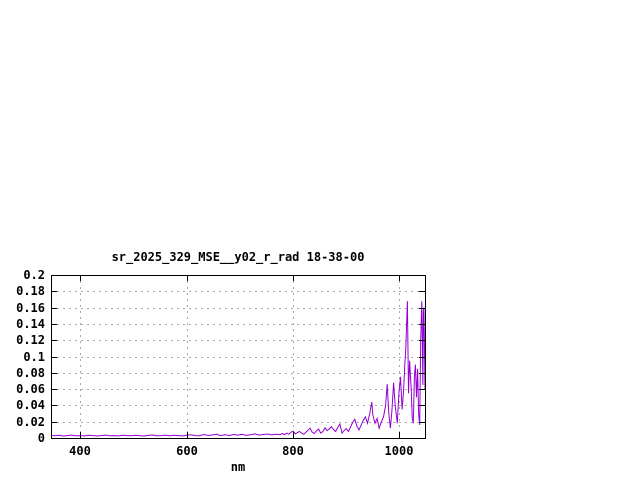  Describe the element at coordinates (293, 451) in the screenshot. I see `x-tick-label: 800` at that location.